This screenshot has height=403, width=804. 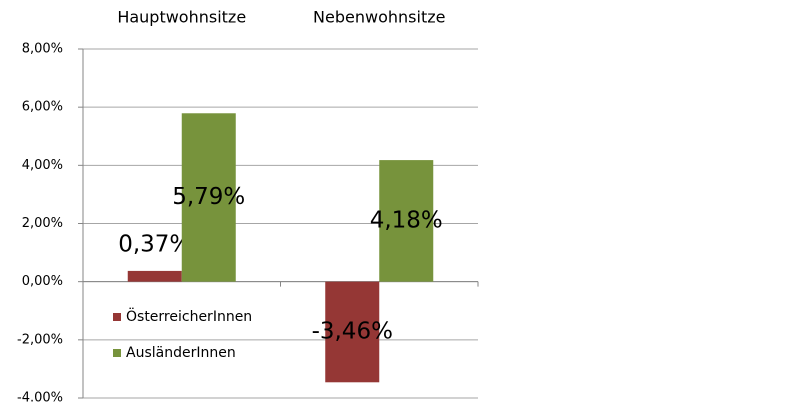 I want to click on y-tick-label: -2,00%, so click(x=40, y=339).